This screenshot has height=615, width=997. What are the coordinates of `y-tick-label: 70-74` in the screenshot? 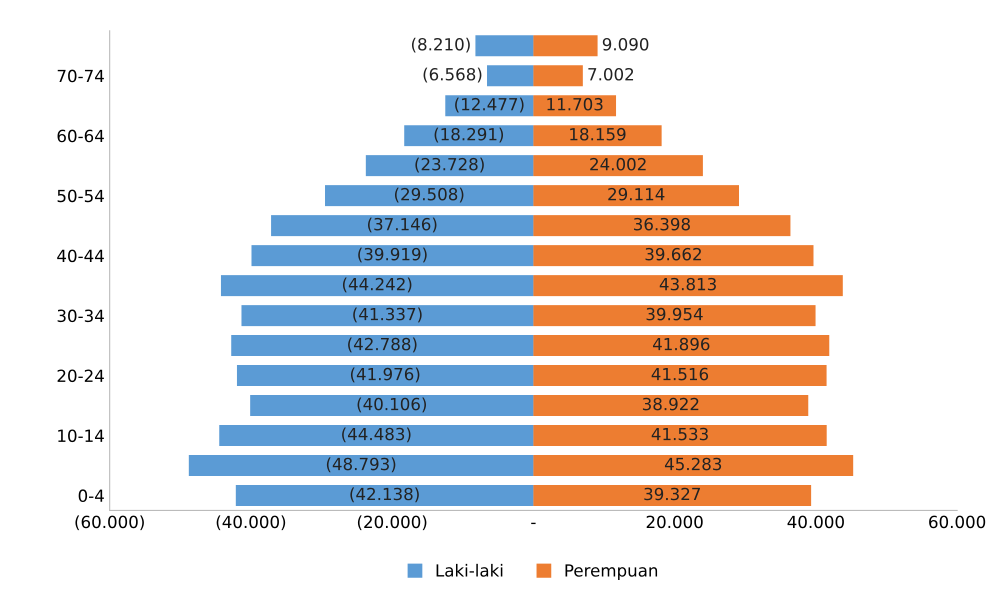 It's located at (81, 76).